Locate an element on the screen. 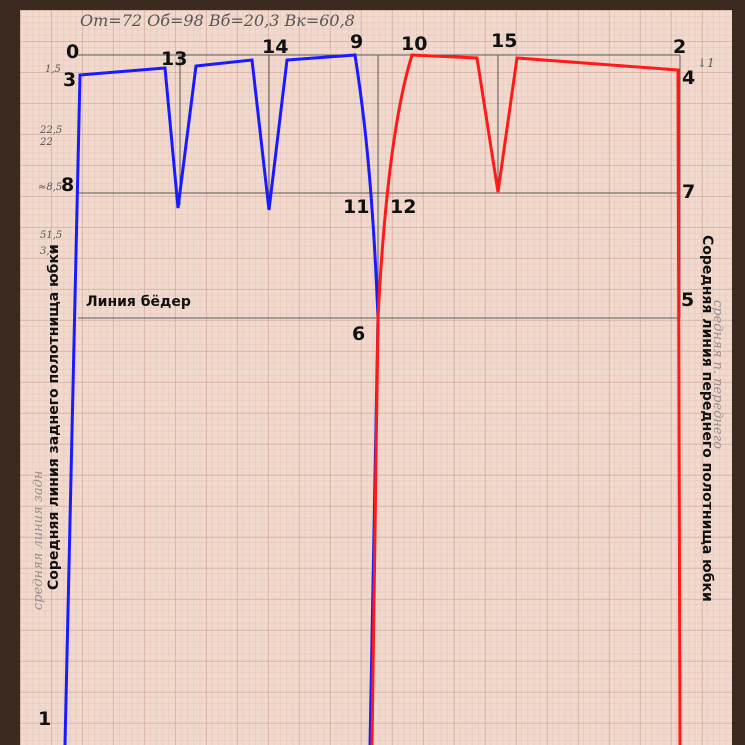  pale-front-center-note: средняя п. переднего is located at coordinates (717, 374).